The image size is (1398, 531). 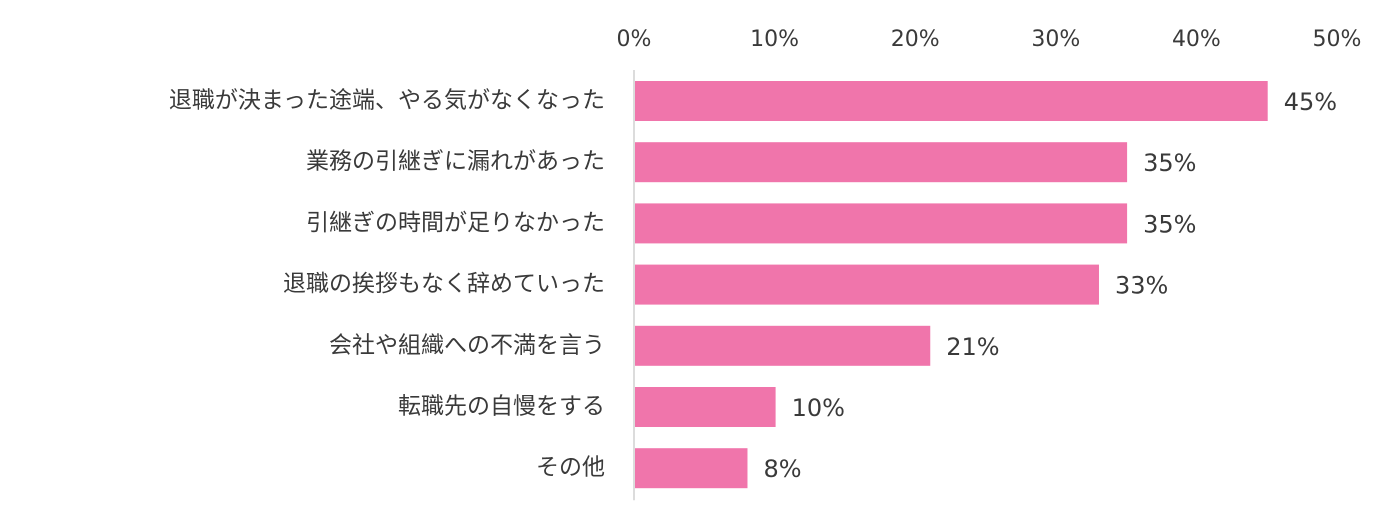 I want to click on category-label: 引継ぎの時間が足りなかった, so click(x=455, y=223).